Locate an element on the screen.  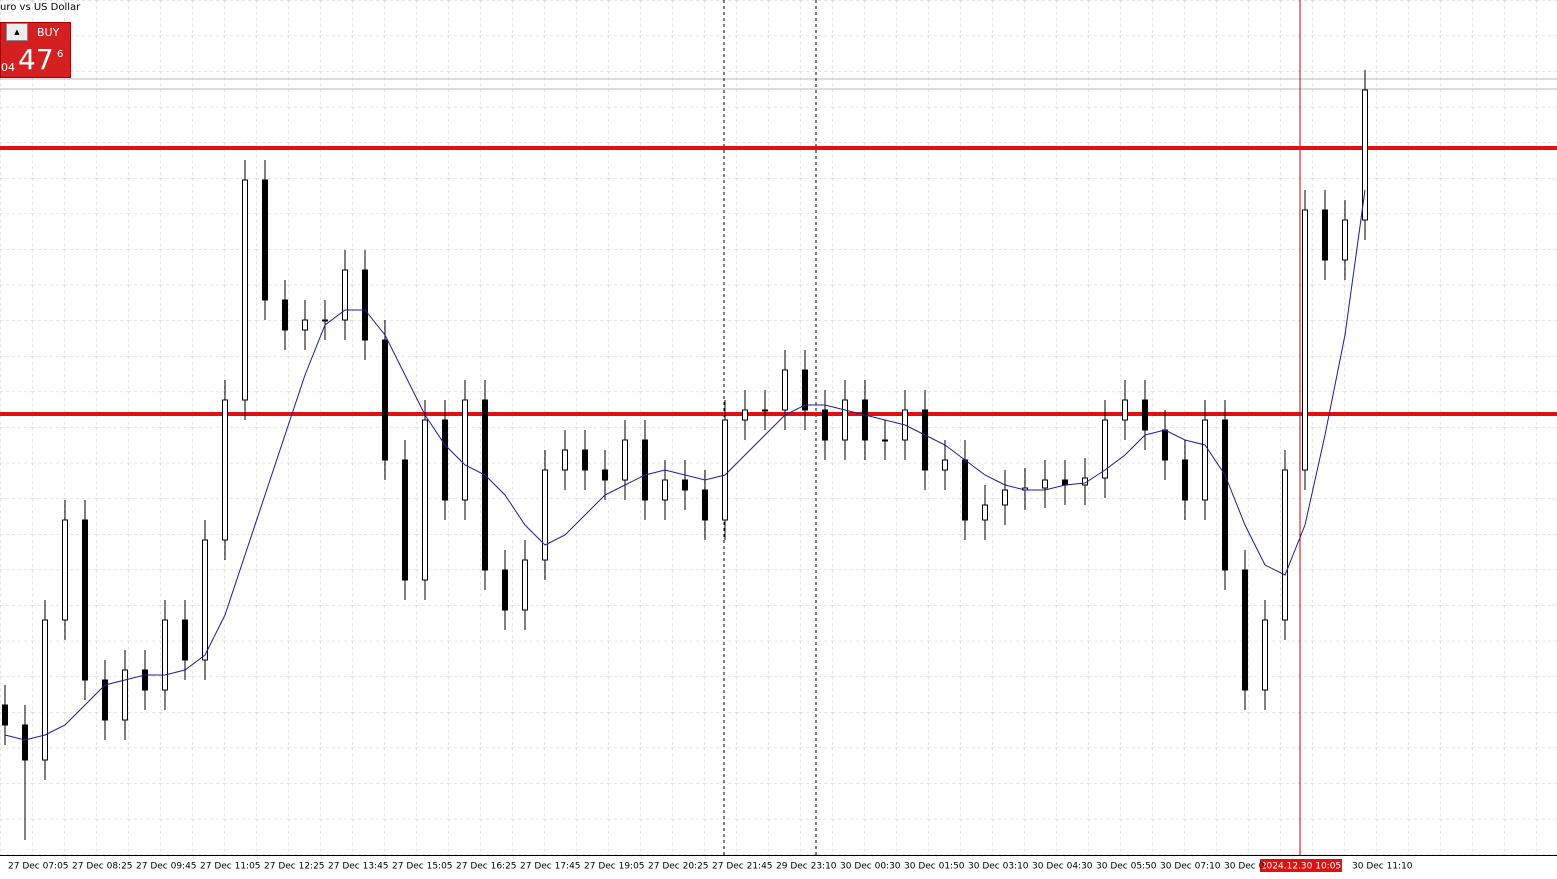
x-tick-label: 30 Dec 00:30 is located at coordinates (870, 867).